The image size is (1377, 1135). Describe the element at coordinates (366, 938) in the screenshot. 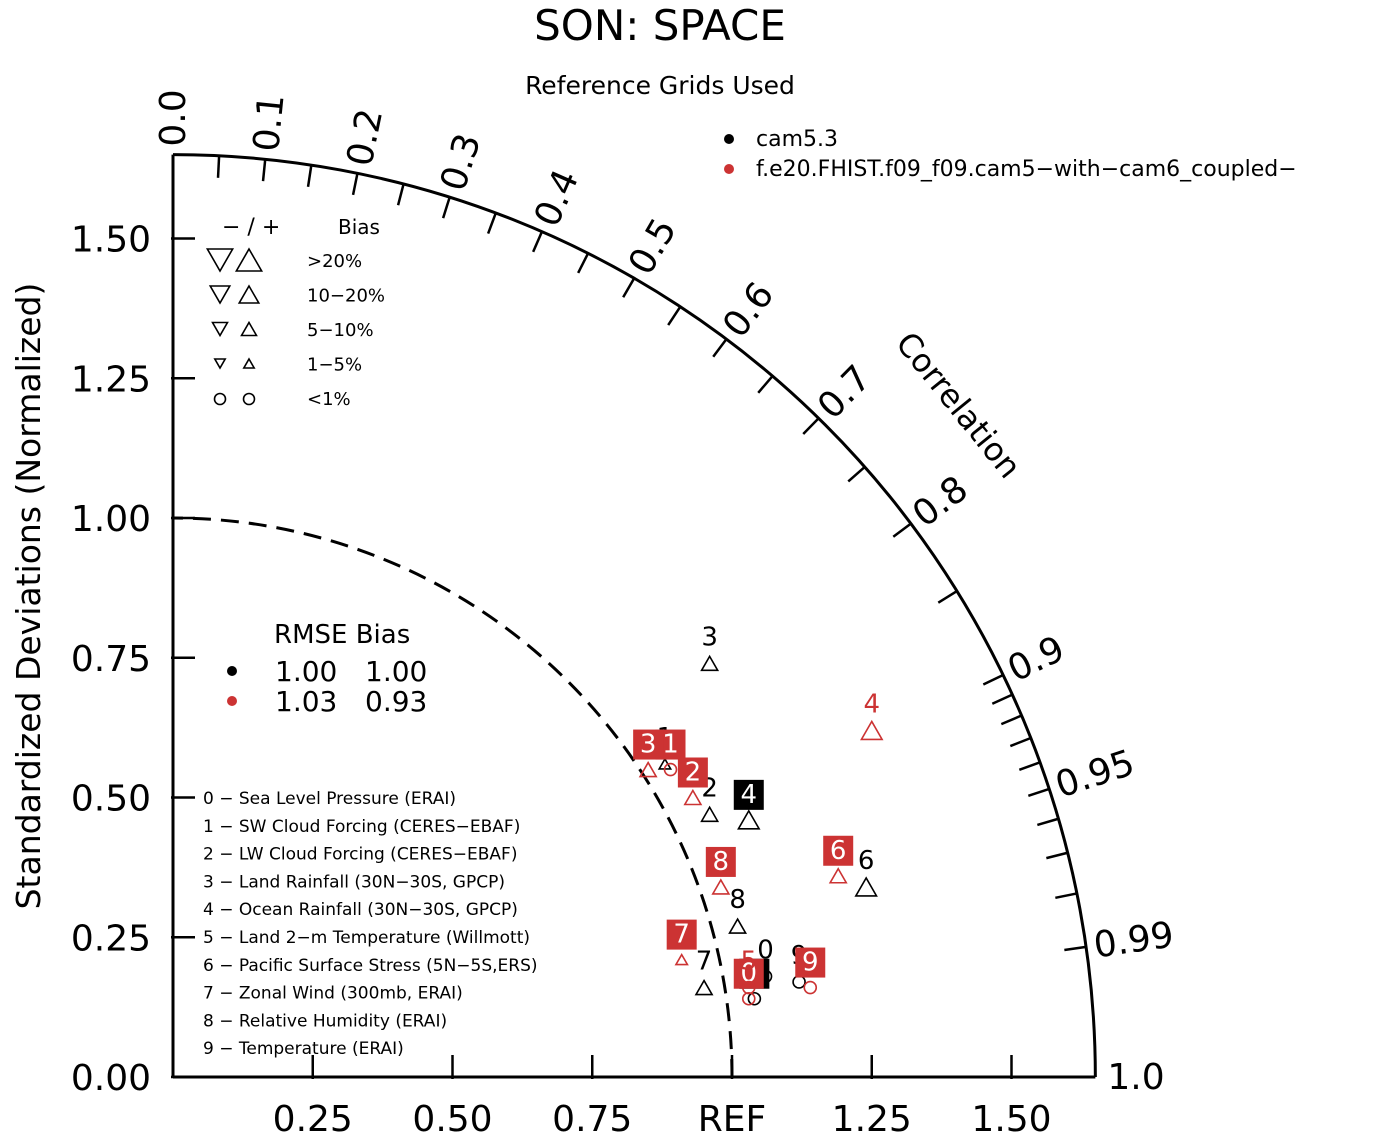

I see `variable-list-item: 5 − Land 2−m Temperature (Willmott)` at that location.